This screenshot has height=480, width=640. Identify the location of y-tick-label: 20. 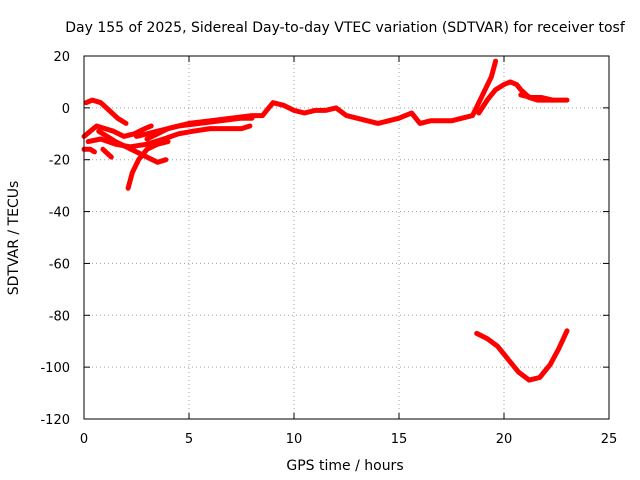
(61, 57).